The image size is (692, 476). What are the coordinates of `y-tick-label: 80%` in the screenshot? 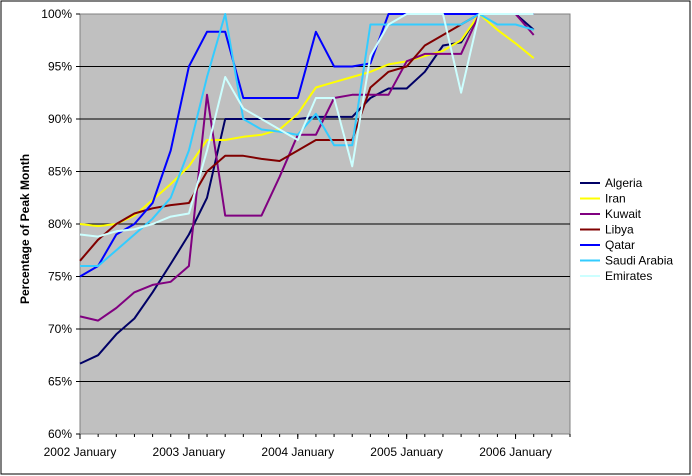 It's located at (60, 224).